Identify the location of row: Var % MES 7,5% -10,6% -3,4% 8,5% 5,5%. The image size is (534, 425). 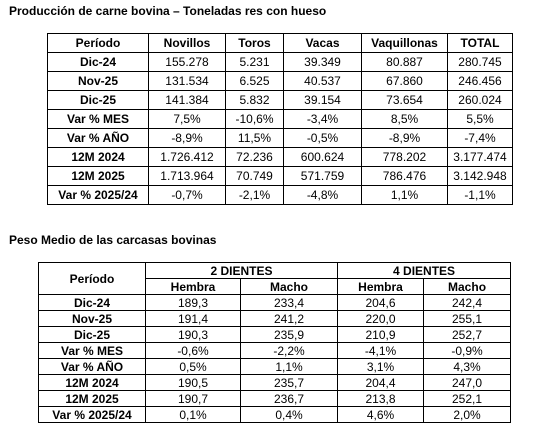
(280, 119).